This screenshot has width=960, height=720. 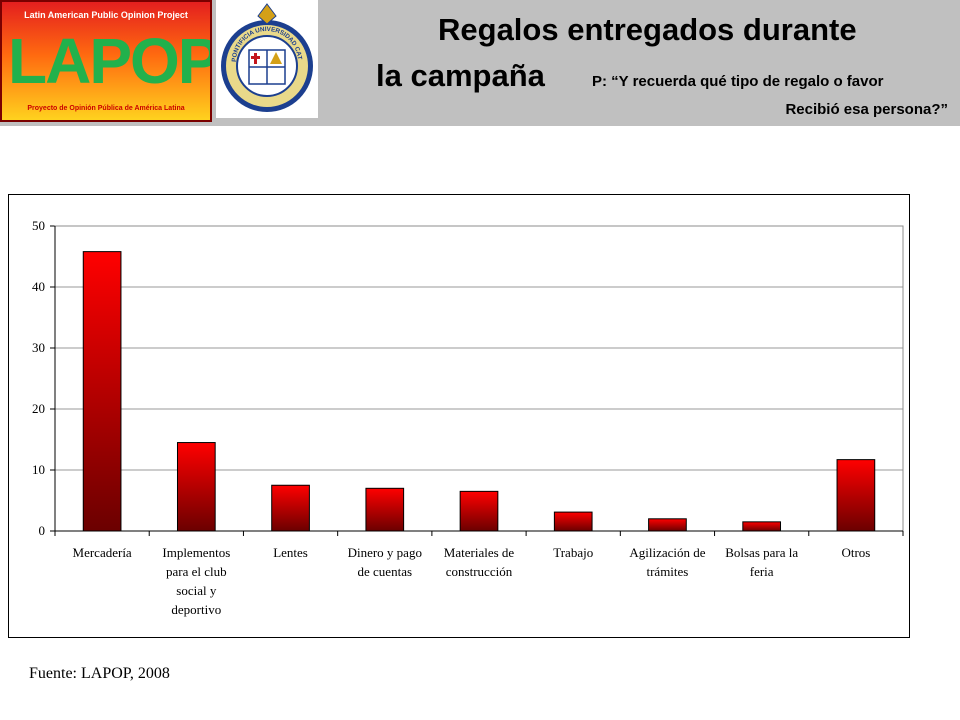 What do you see at coordinates (196, 609) in the screenshot?
I see `category-label: deportivo` at bounding box center [196, 609].